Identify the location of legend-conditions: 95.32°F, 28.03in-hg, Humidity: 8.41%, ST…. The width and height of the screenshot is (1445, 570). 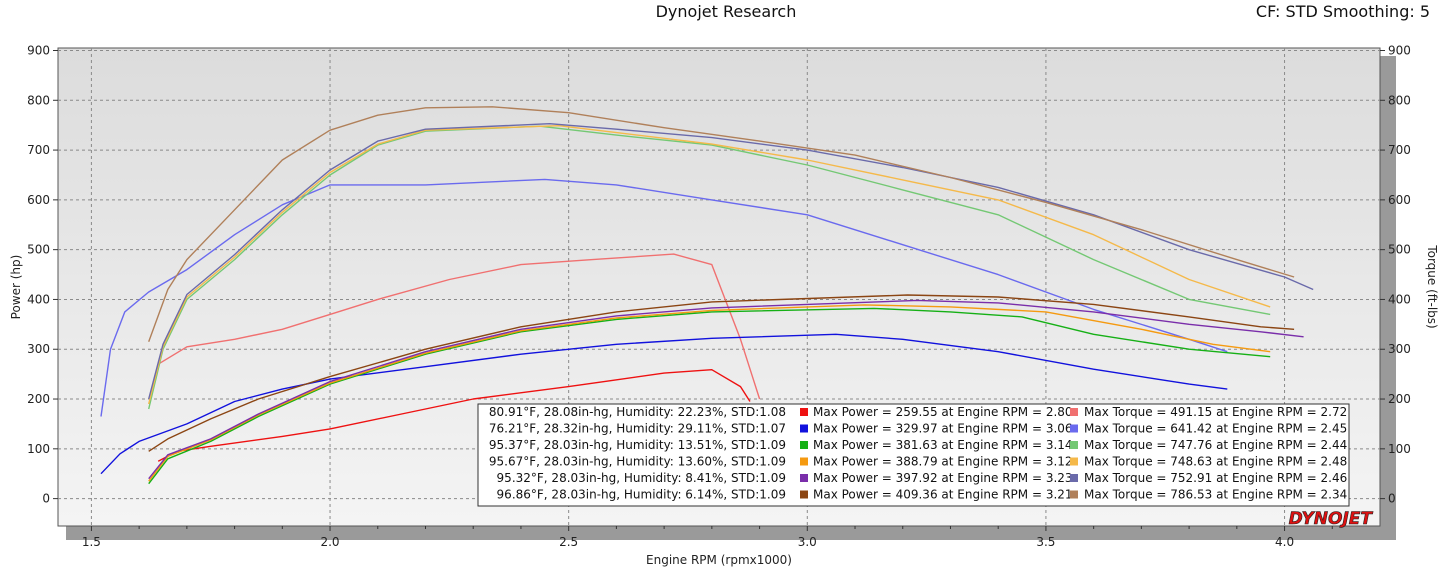
(641, 478).